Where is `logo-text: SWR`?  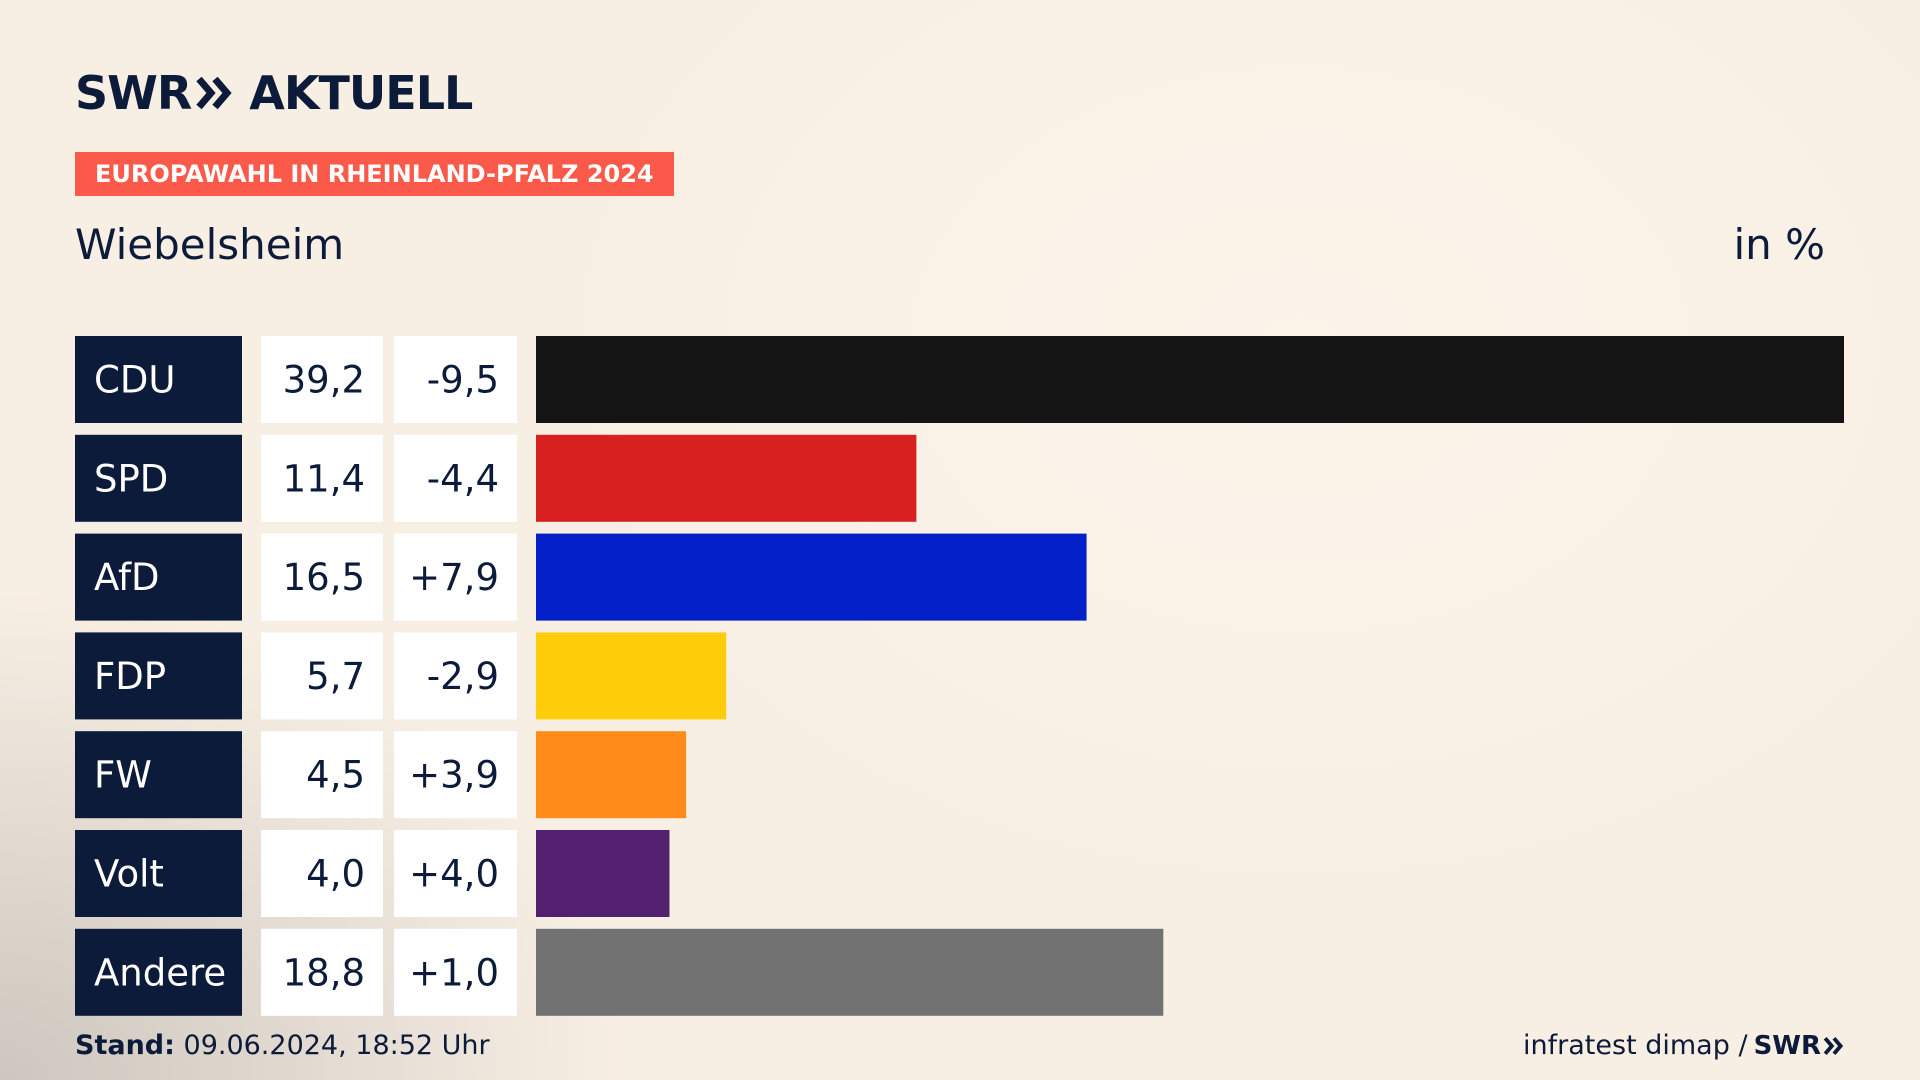
logo-text: SWR is located at coordinates (133, 93).